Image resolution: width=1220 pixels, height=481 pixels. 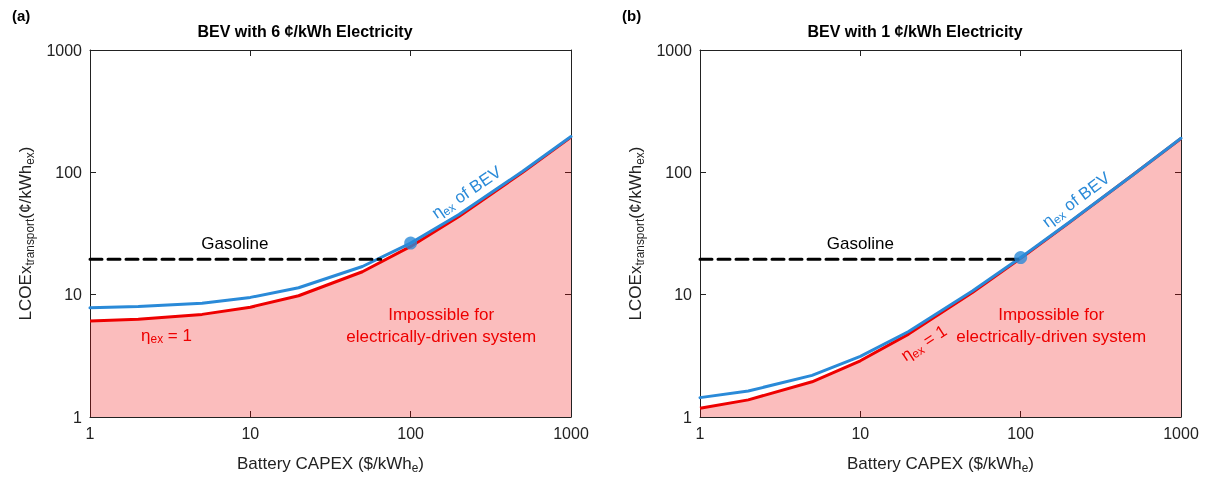 What do you see at coordinates (305, 31) in the screenshot?
I see `chart-title: BEV with 6 ¢/kWh Electricity` at bounding box center [305, 31].